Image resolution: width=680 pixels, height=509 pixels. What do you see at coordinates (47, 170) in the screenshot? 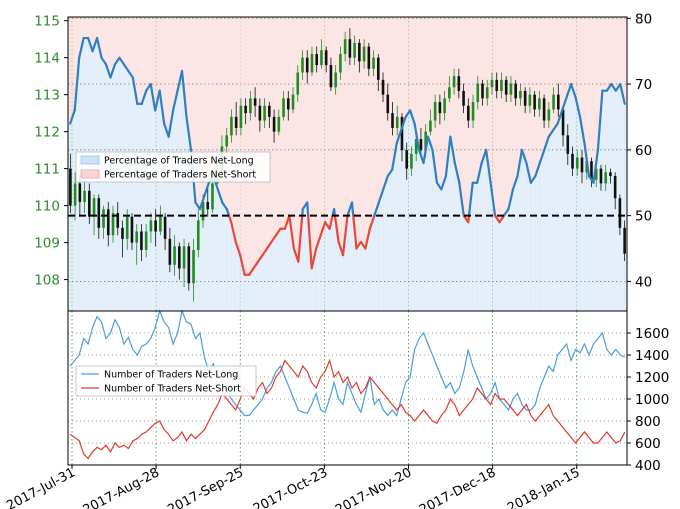
I see `price-tick-label: 111` at bounding box center [47, 170].